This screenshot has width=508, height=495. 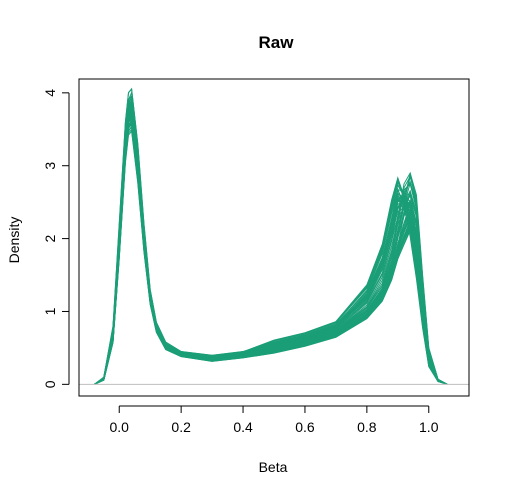 I want to click on x-tick-label: 0.6, so click(x=305, y=427).